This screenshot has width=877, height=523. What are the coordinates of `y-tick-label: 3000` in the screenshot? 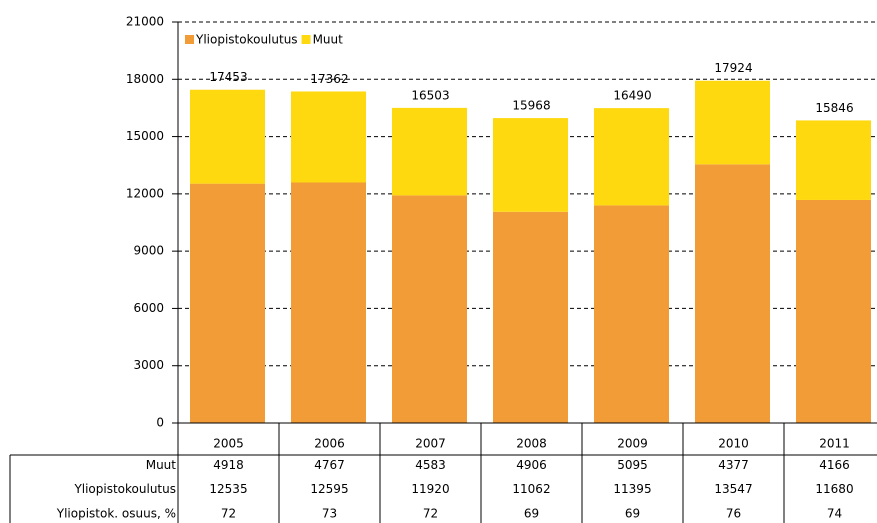 It's located at (148, 365).